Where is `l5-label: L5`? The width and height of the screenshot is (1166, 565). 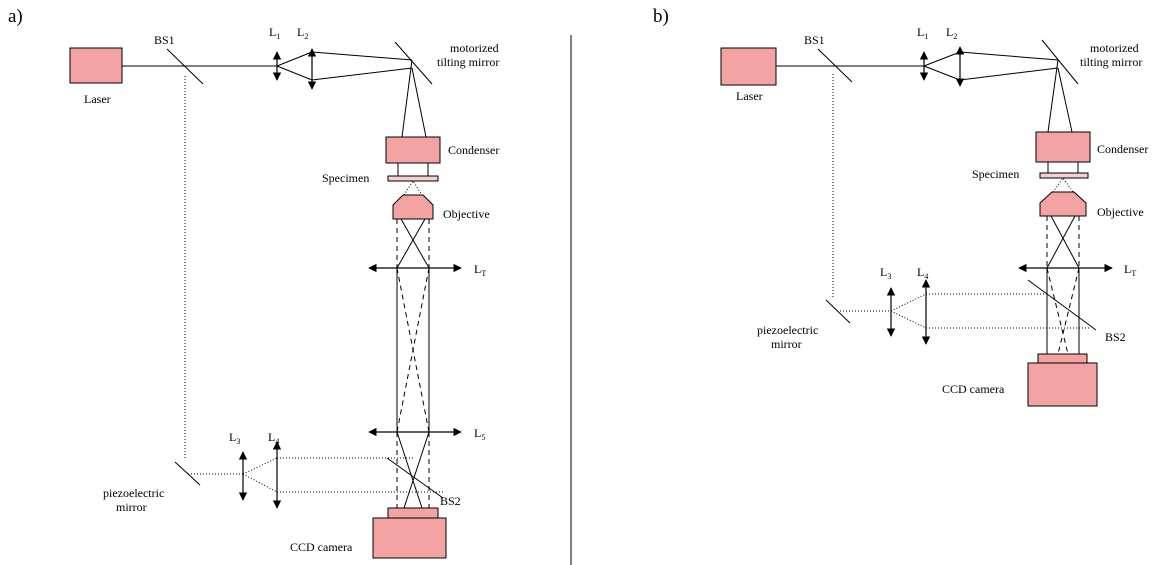 l5-label: L5 is located at coordinates (479, 434).